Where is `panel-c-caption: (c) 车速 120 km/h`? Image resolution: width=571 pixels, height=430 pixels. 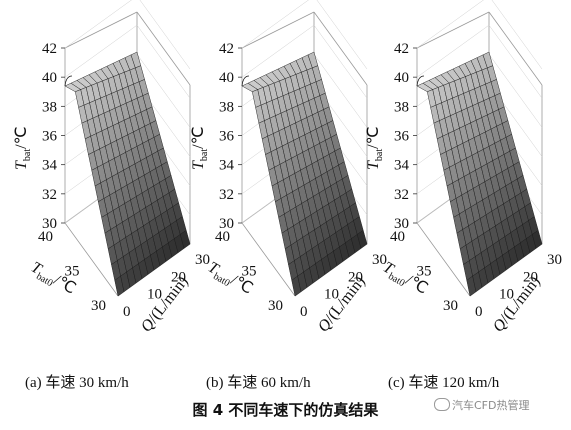 panel-c-caption: (c) 车速 120 km/h is located at coordinates (444, 383).